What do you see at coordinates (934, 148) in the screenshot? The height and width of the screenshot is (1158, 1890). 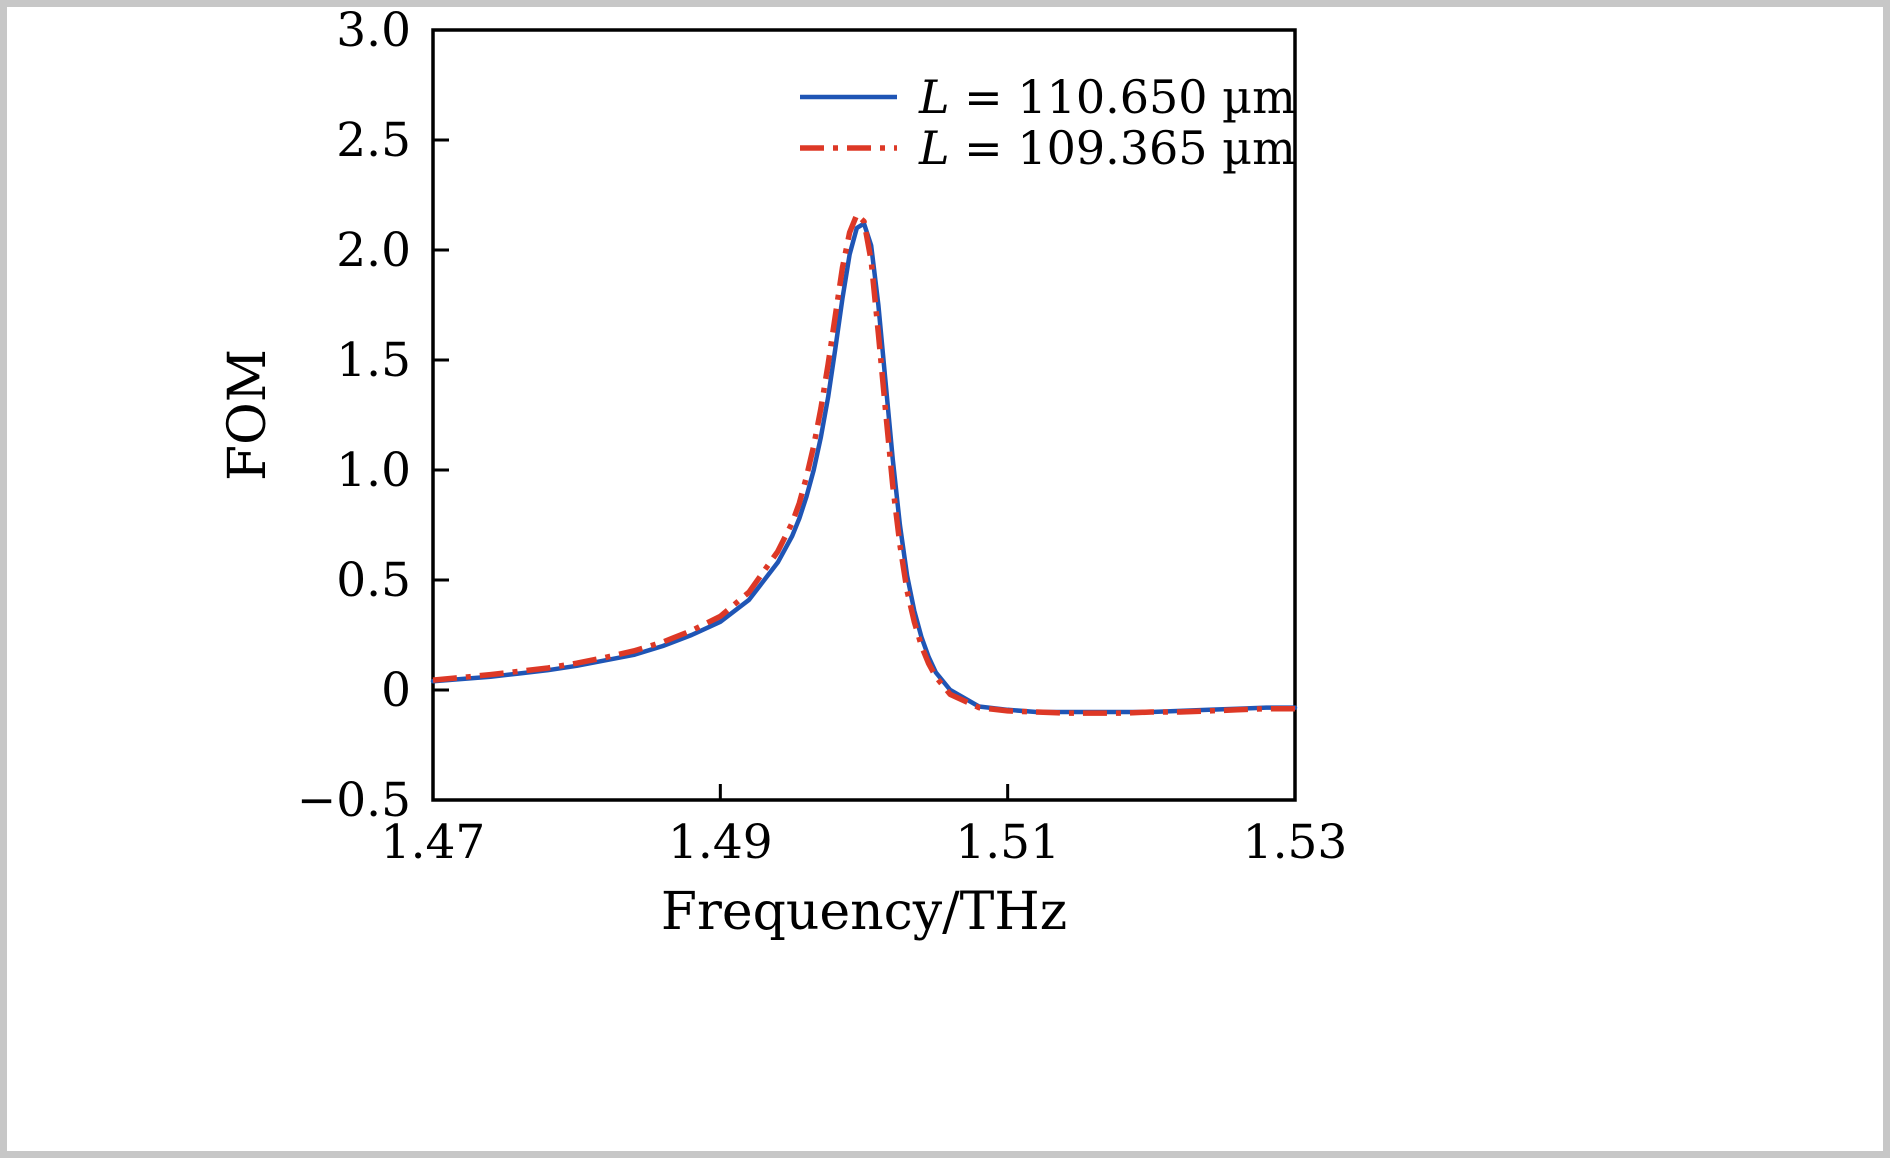 I see `legend-symbol-series-2: L` at bounding box center [934, 148].